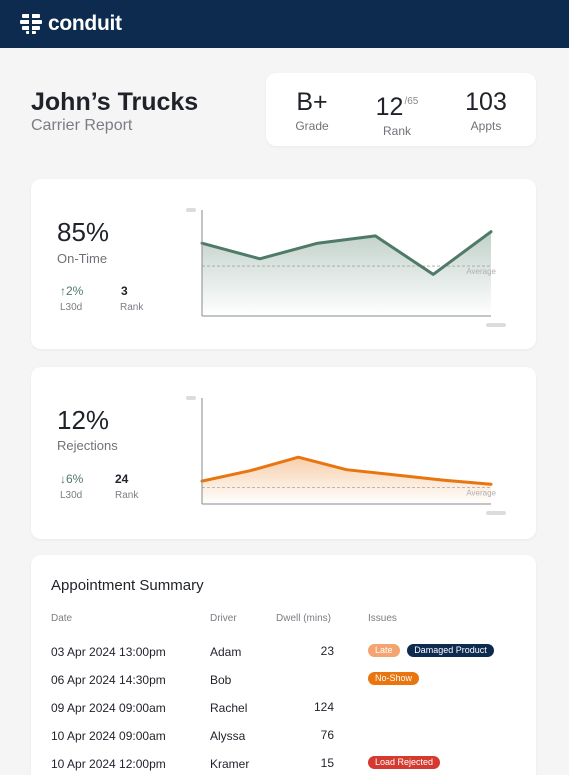 This screenshot has width=569, height=775. I want to click on rank-value: 12, so click(389, 107).